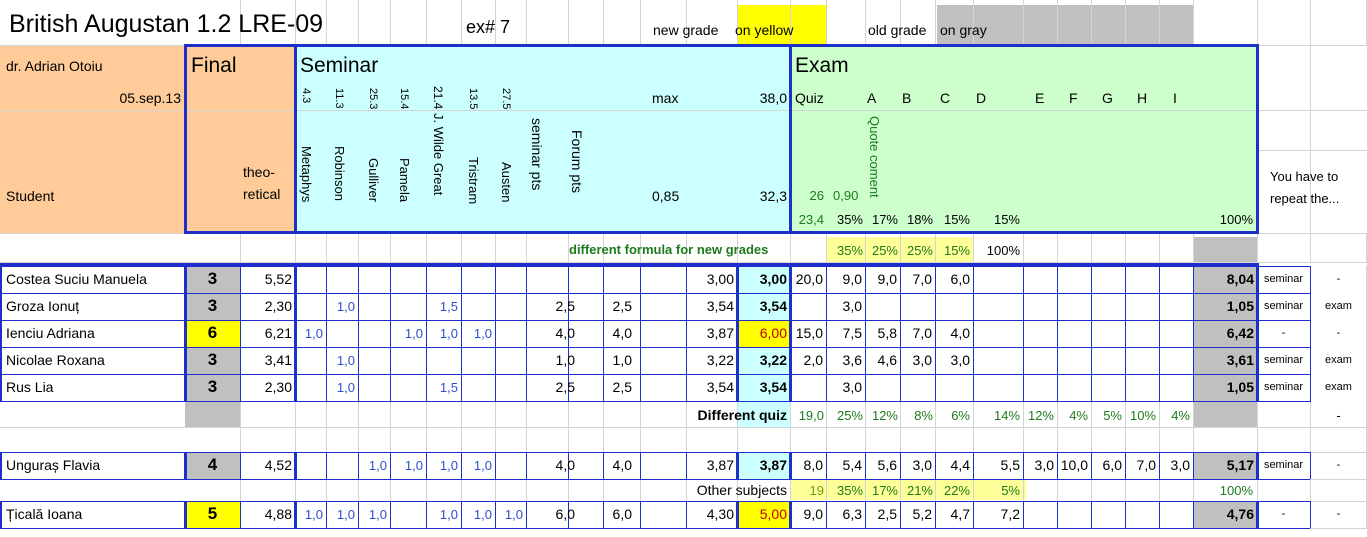  I want to click on student-flavia-quiz: 8,0, so click(813, 465).